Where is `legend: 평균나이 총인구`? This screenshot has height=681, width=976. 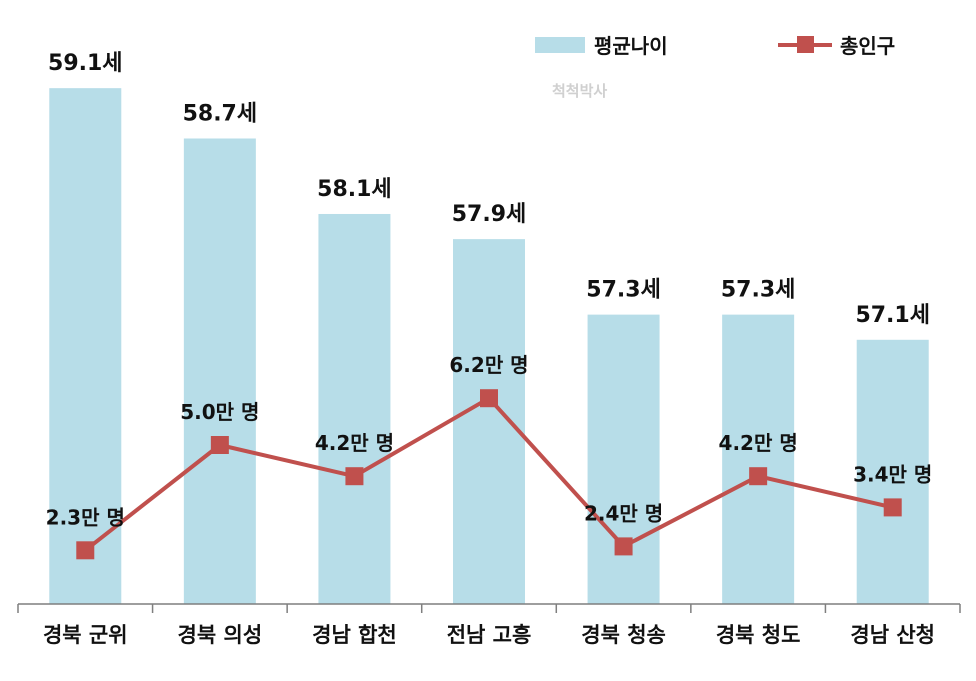
legend: 평균나이 총인구 is located at coordinates (715, 46).